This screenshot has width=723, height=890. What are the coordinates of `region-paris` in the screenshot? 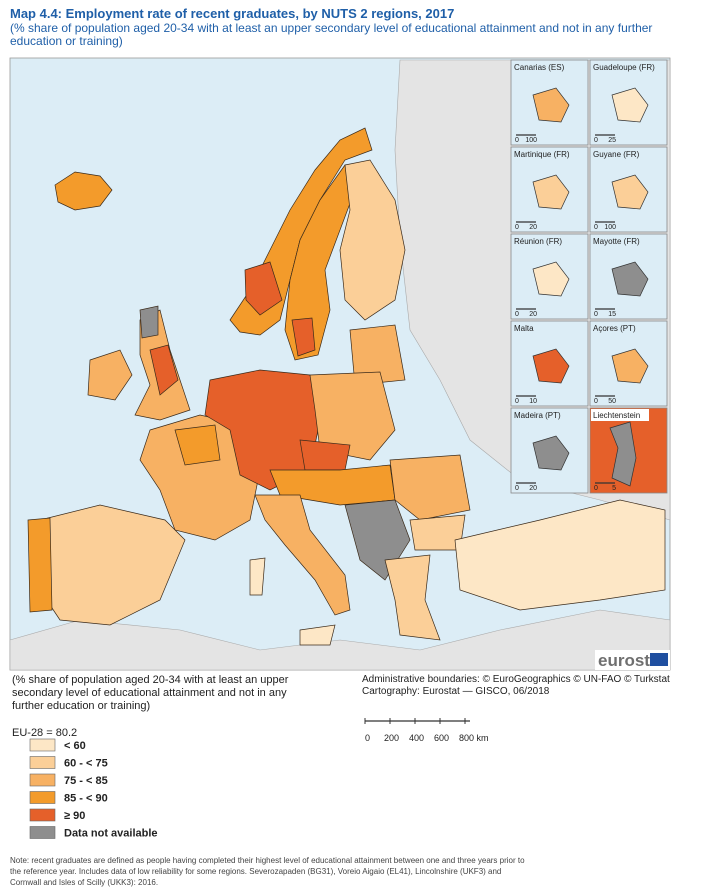 It's located at (197, 445).